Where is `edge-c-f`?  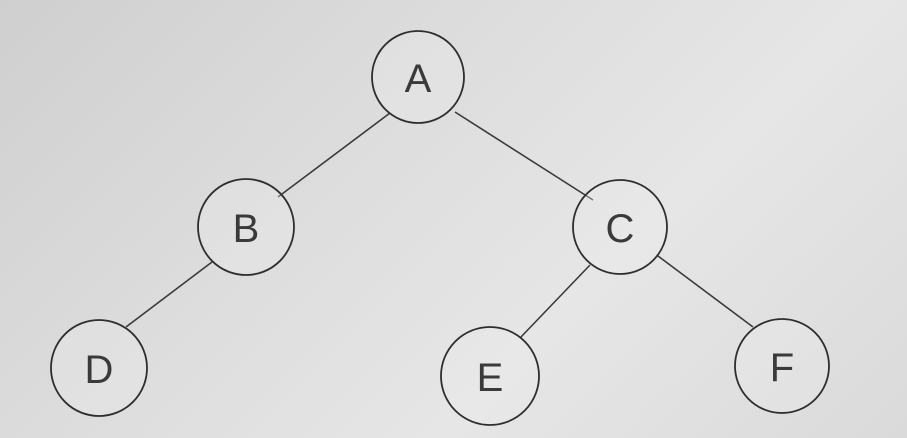 edge-c-f is located at coordinates (705, 291).